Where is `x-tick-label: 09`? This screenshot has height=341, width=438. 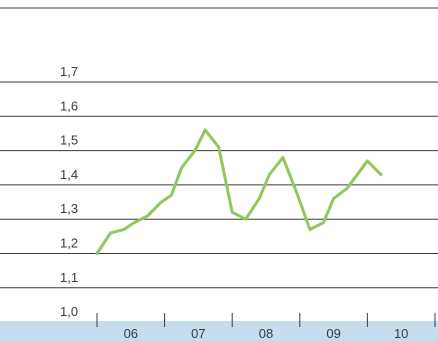 x-tick-label: 09 is located at coordinates (333, 333).